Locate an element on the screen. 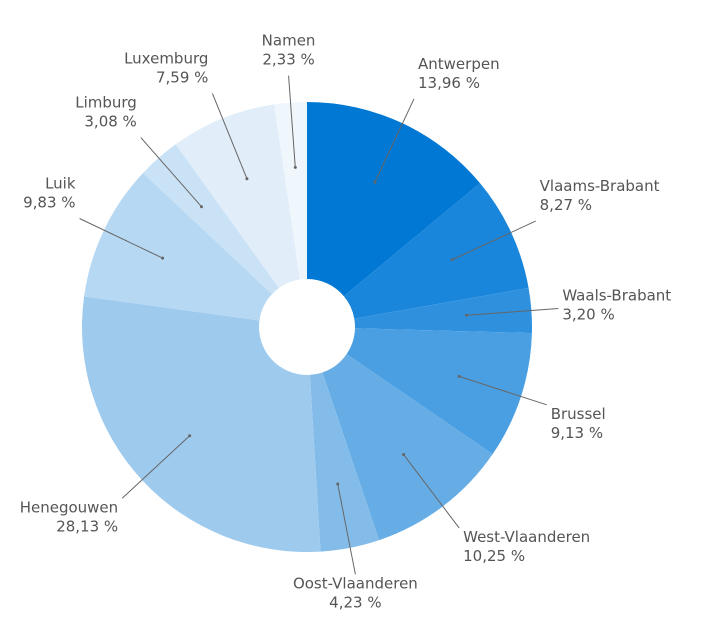 The image size is (723, 632). slice-label: Oost-Vlaanderen is located at coordinates (355, 583).